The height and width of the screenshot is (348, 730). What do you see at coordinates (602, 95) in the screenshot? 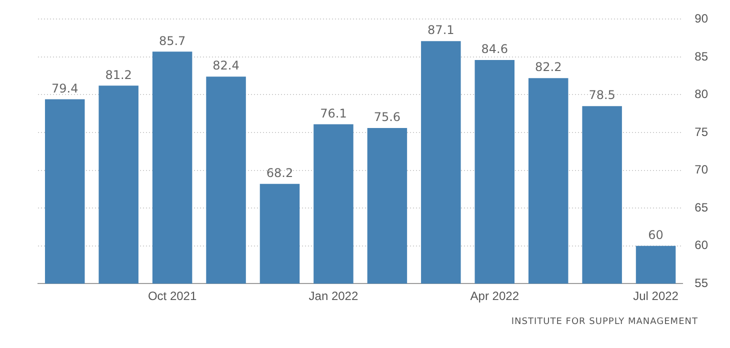
I see `data-label: 78.5` at bounding box center [602, 95].